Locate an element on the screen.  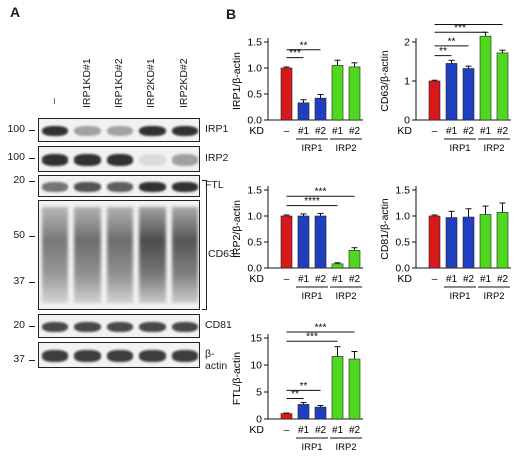
y-tick-label: 2 is located at coordinates (407, 43).